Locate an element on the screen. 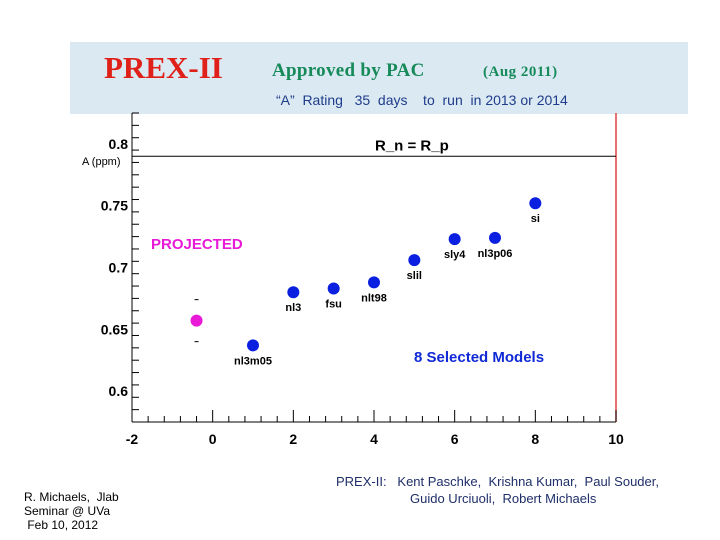 The width and height of the screenshot is (720, 540). collaboration-line-2: Guido Urciuoli, Robert Michaels is located at coordinates (503, 498).